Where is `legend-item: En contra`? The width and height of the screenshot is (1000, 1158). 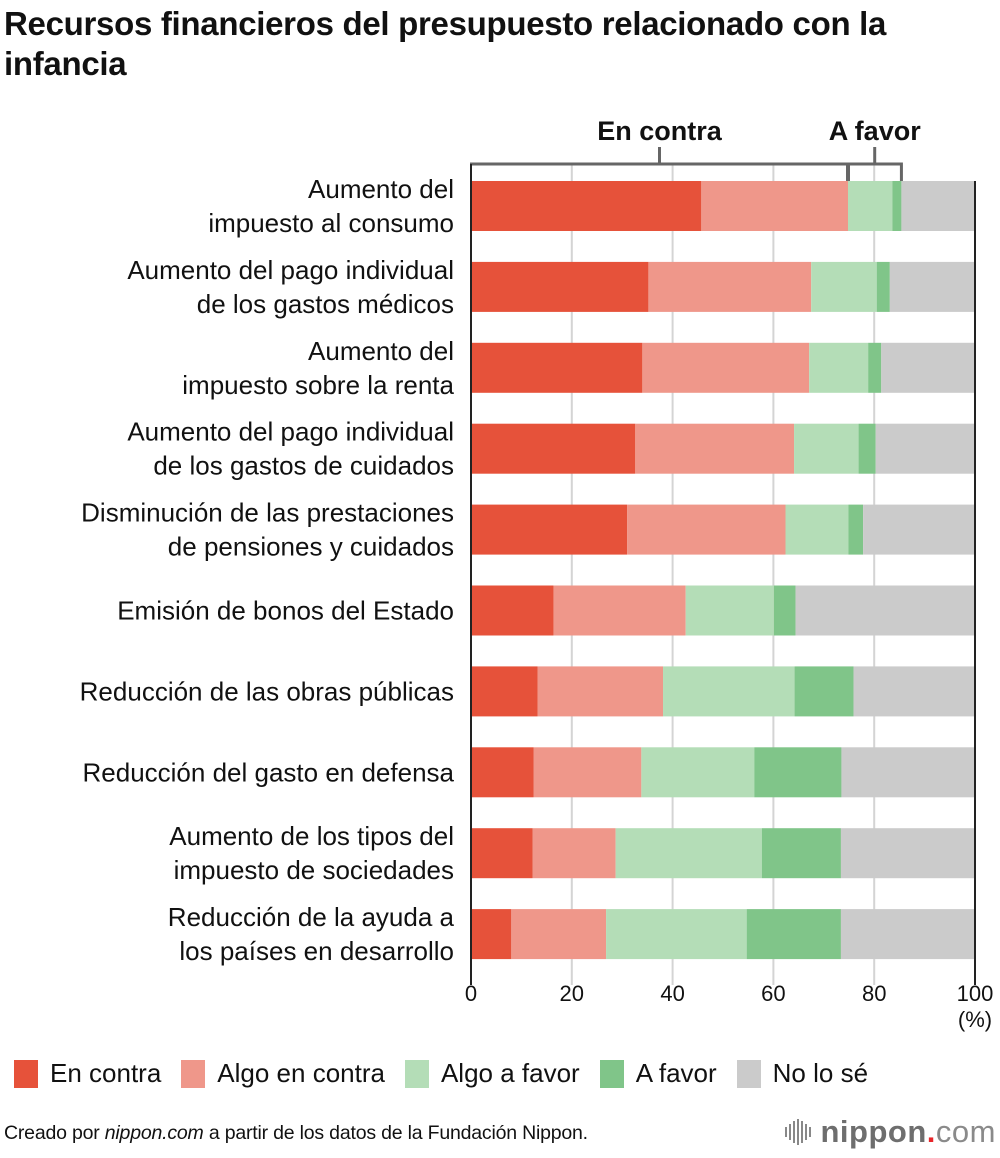
legend-item: En contra is located at coordinates (87, 1073).